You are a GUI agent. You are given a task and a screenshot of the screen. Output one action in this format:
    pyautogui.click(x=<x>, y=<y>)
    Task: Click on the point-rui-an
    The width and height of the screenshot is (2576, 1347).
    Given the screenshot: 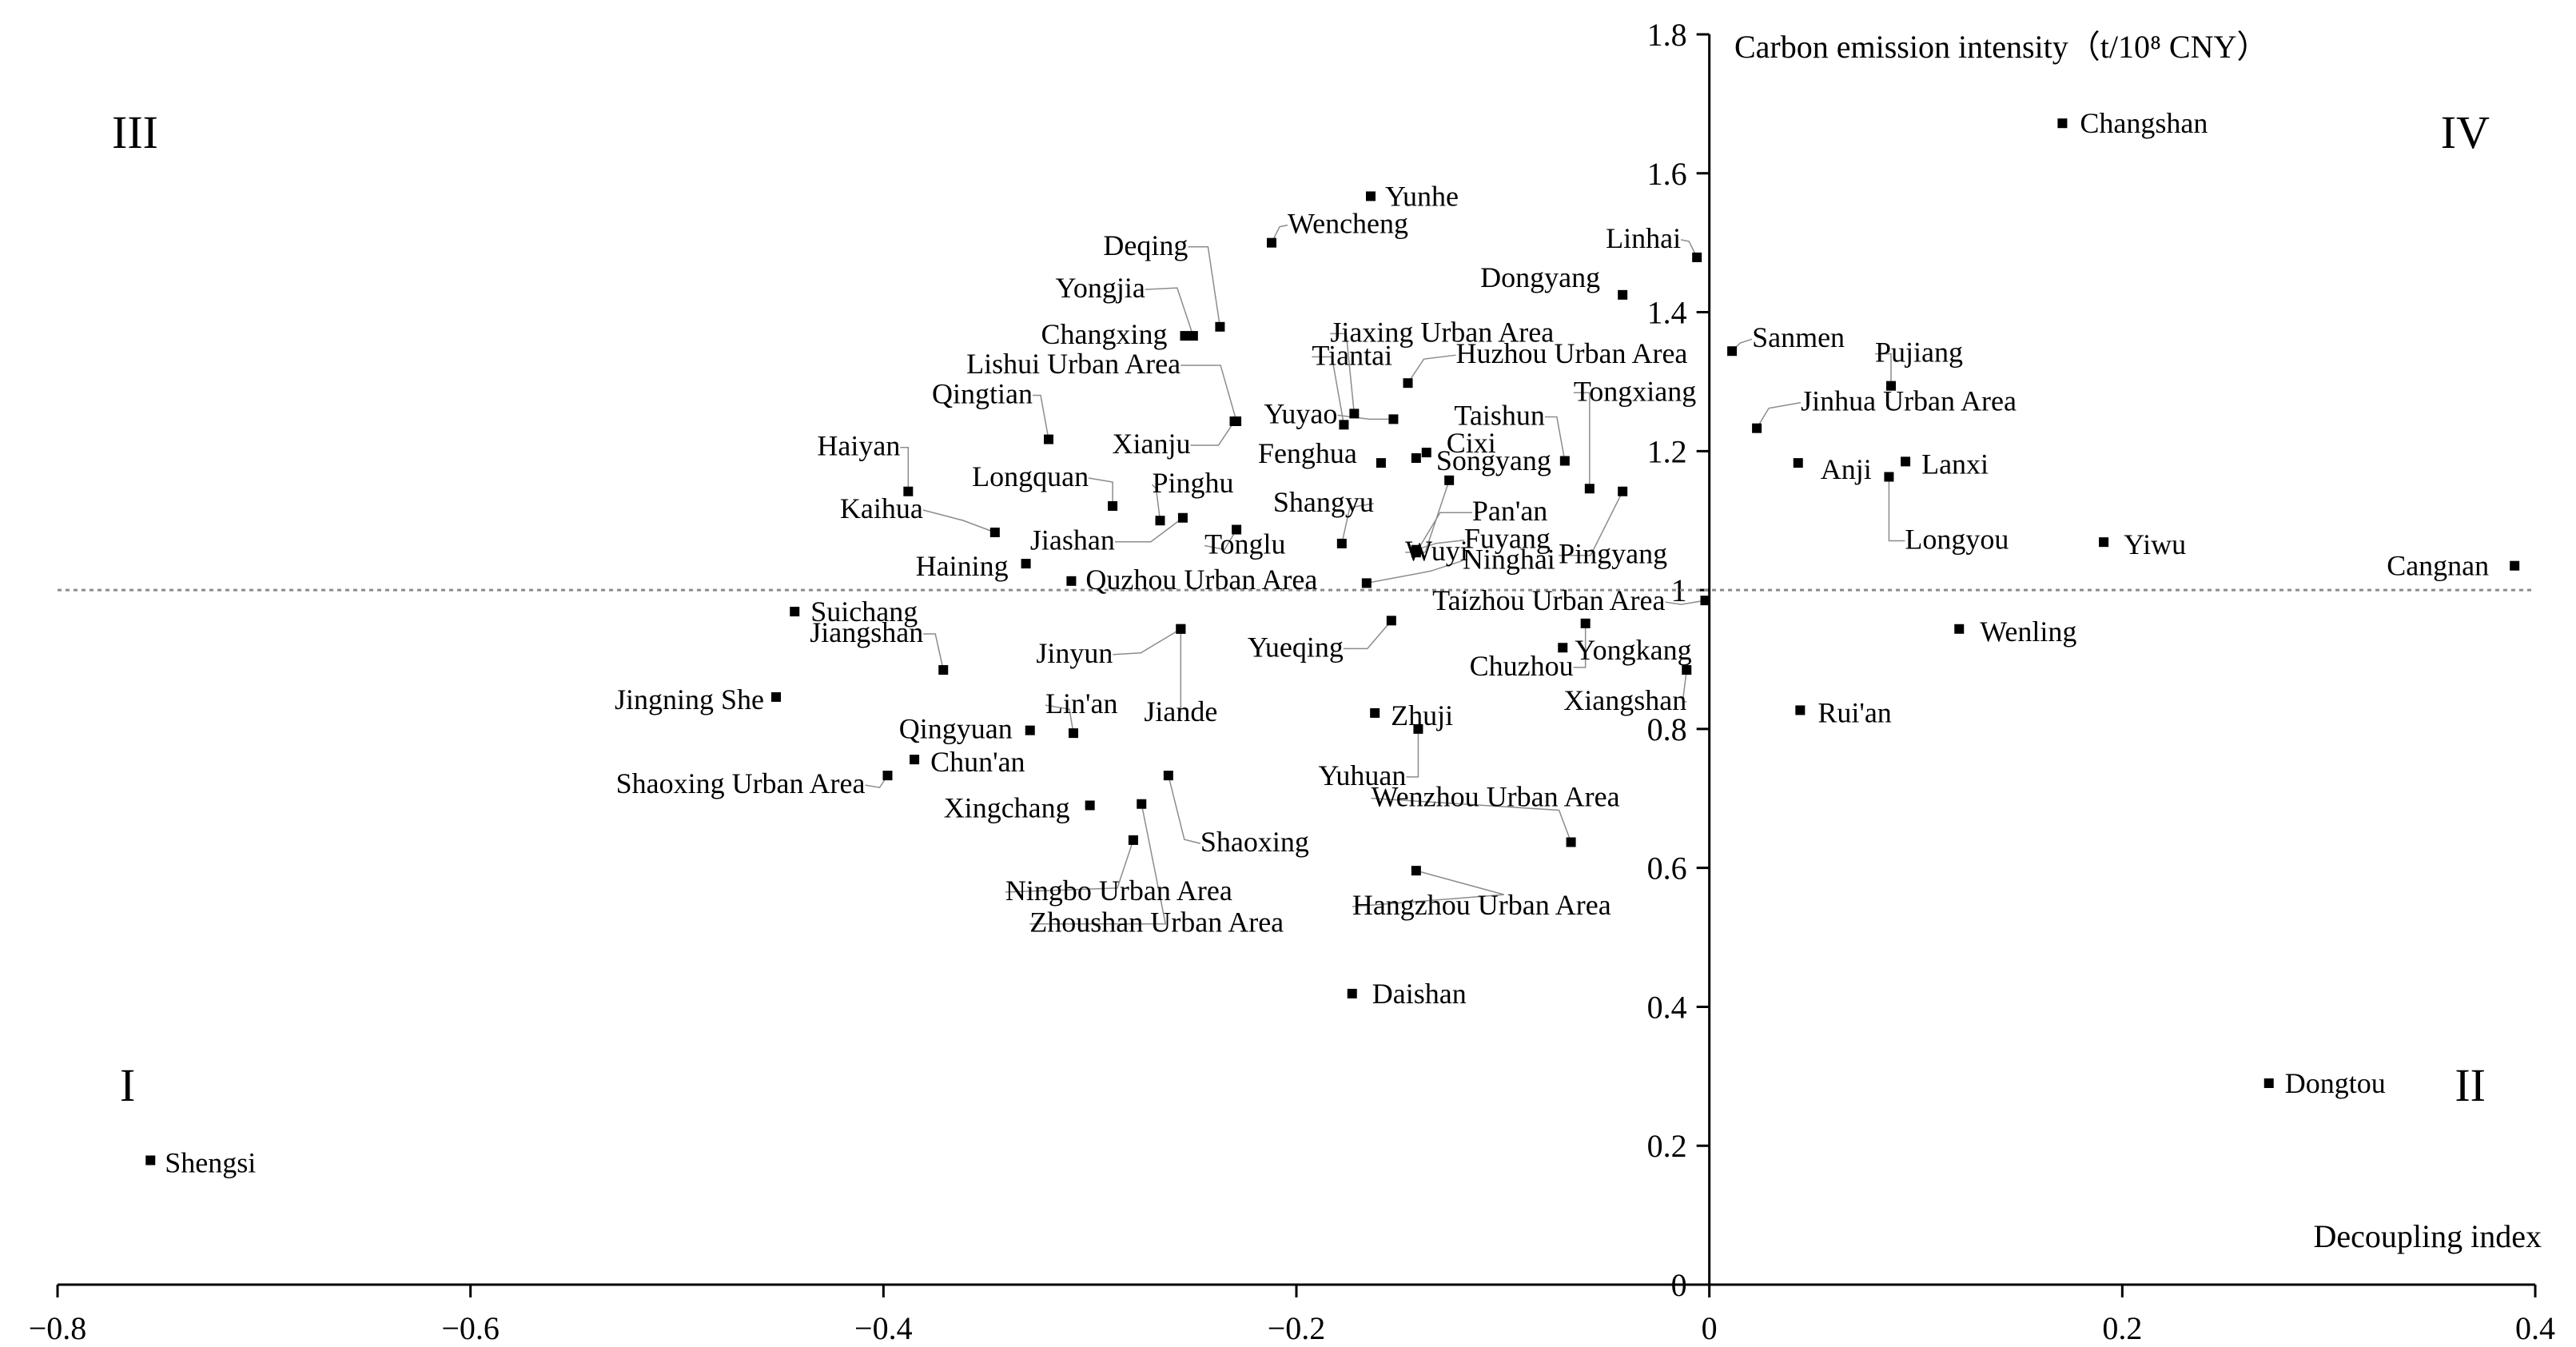 What is the action you would take?
    pyautogui.click(x=1800, y=710)
    